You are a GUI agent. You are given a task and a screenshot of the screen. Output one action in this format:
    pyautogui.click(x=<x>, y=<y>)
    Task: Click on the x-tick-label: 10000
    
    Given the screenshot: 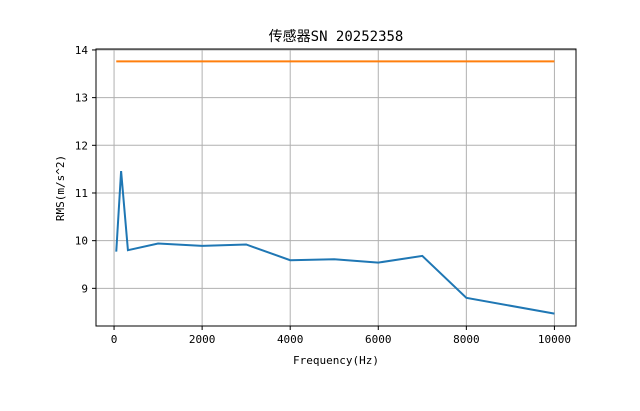 What is the action you would take?
    pyautogui.click(x=554, y=339)
    